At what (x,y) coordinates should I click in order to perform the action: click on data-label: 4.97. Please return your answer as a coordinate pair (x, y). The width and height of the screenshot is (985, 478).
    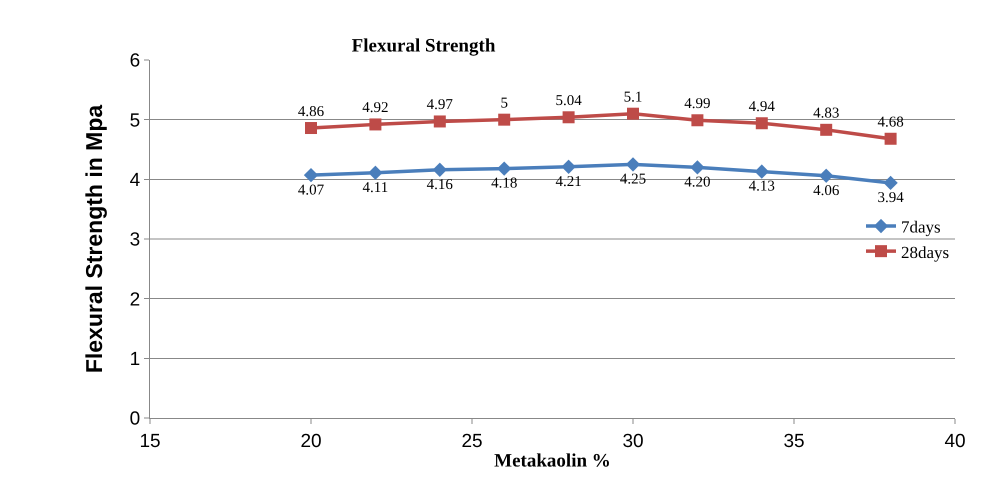
    Looking at the image, I should click on (440, 105).